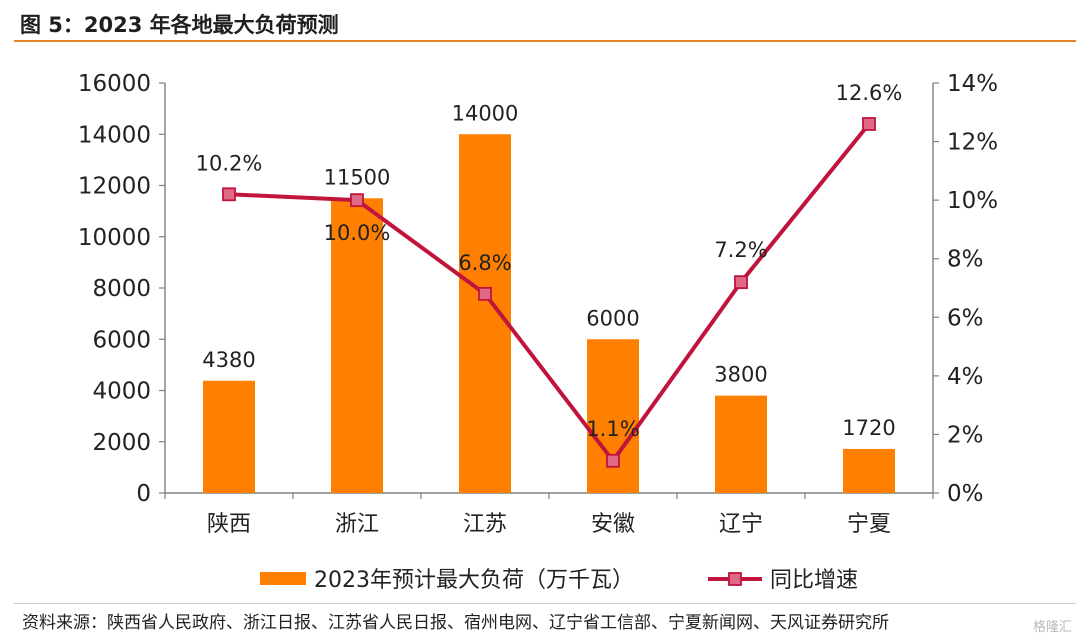  Describe the element at coordinates (485, 113) in the screenshot. I see `bar-value-label: 14000` at that location.